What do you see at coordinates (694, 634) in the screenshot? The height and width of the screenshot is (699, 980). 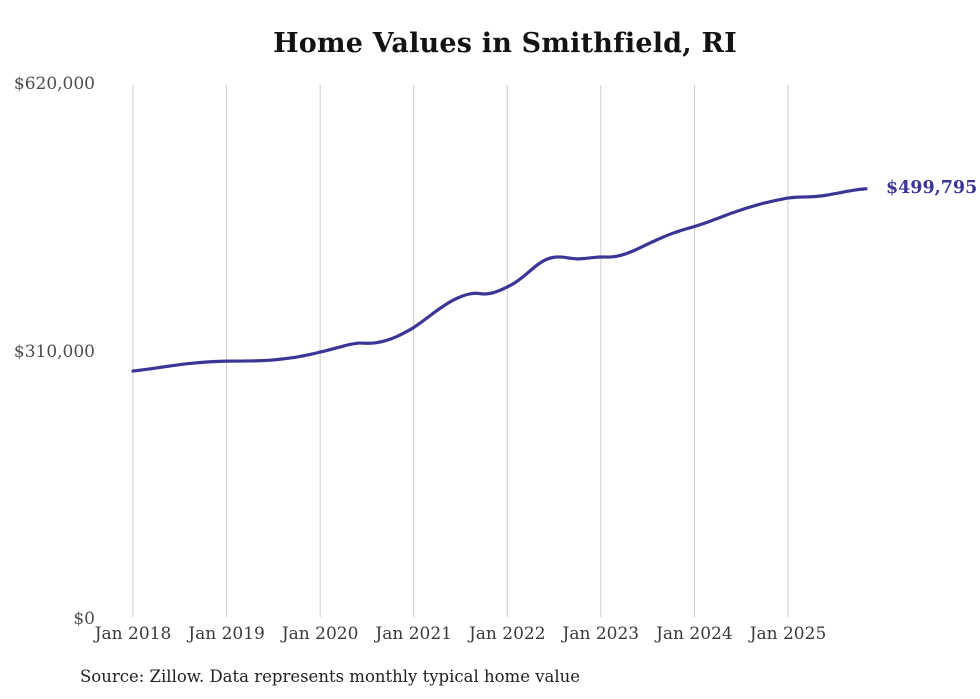 I see `x-tick-label: Jan 2024` at bounding box center [694, 634].